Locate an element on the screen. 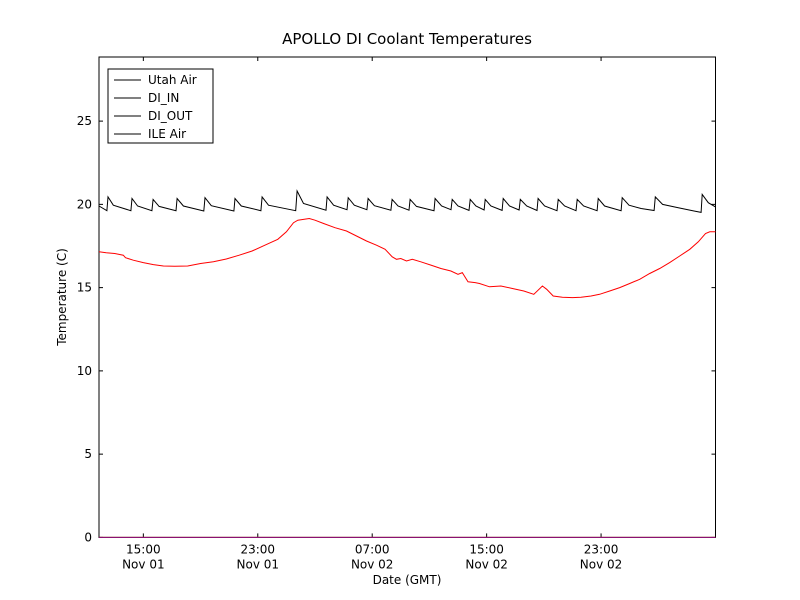 Image resolution: width=800 pixels, height=600 pixels. series-line-ile-air is located at coordinates (407, 258).